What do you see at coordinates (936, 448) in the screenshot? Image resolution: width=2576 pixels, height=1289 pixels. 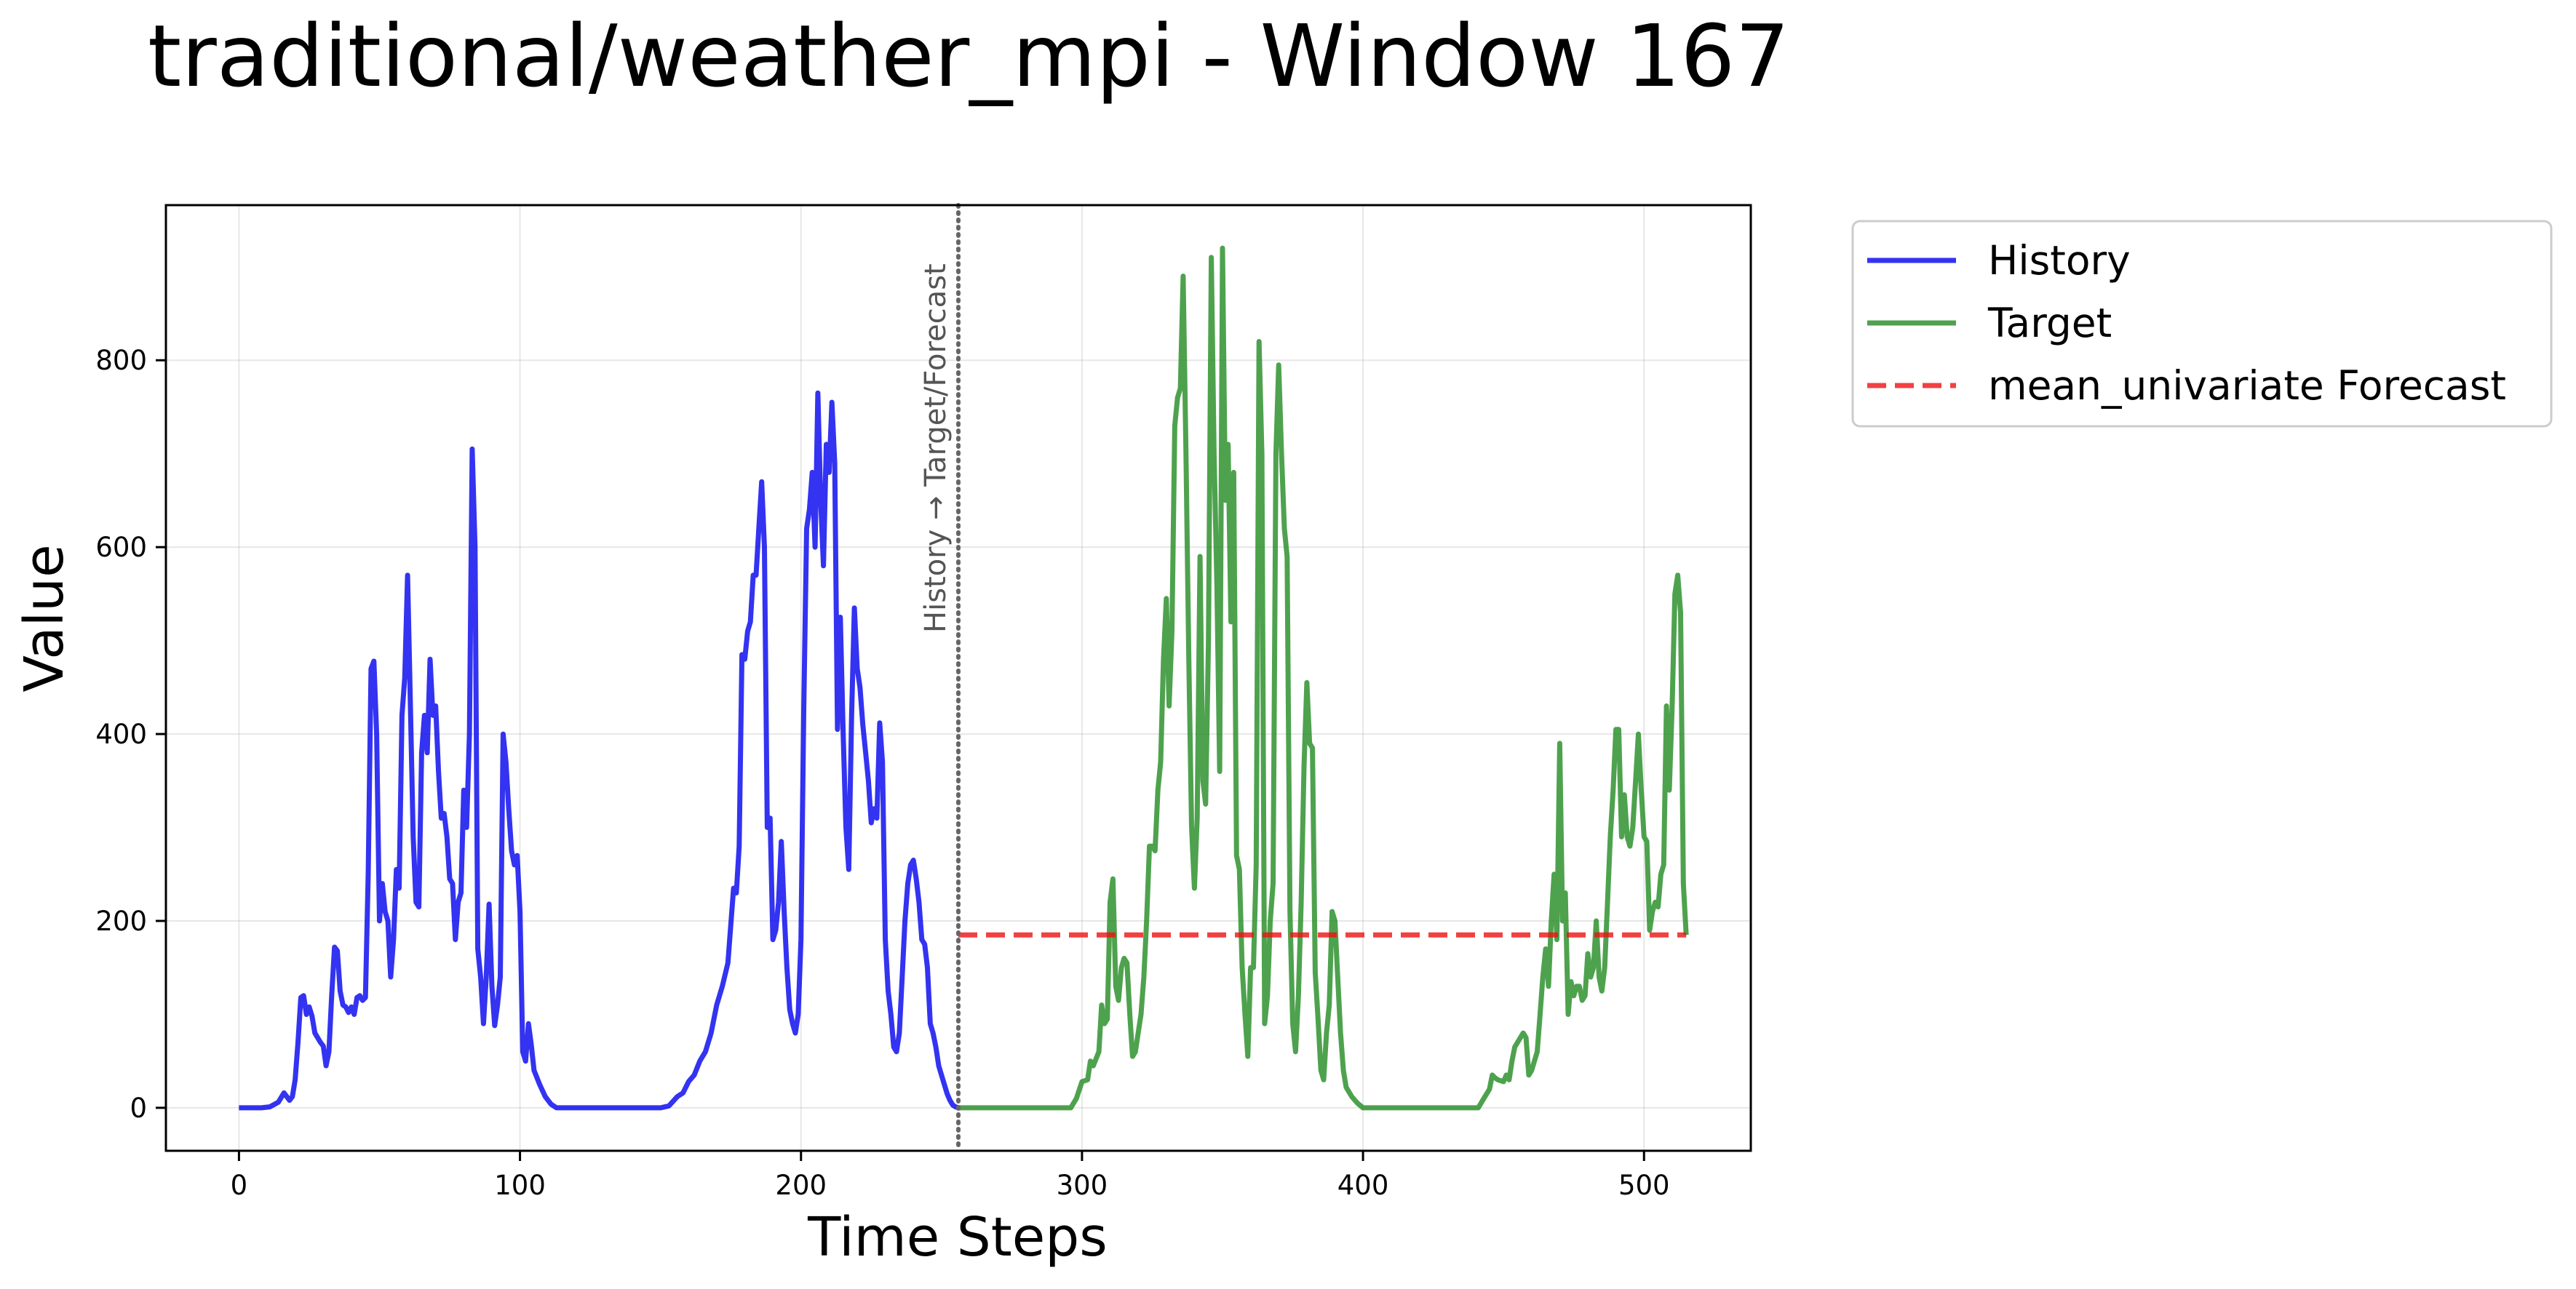 I see `divider-annotation: History → Target/Forecast` at bounding box center [936, 448].